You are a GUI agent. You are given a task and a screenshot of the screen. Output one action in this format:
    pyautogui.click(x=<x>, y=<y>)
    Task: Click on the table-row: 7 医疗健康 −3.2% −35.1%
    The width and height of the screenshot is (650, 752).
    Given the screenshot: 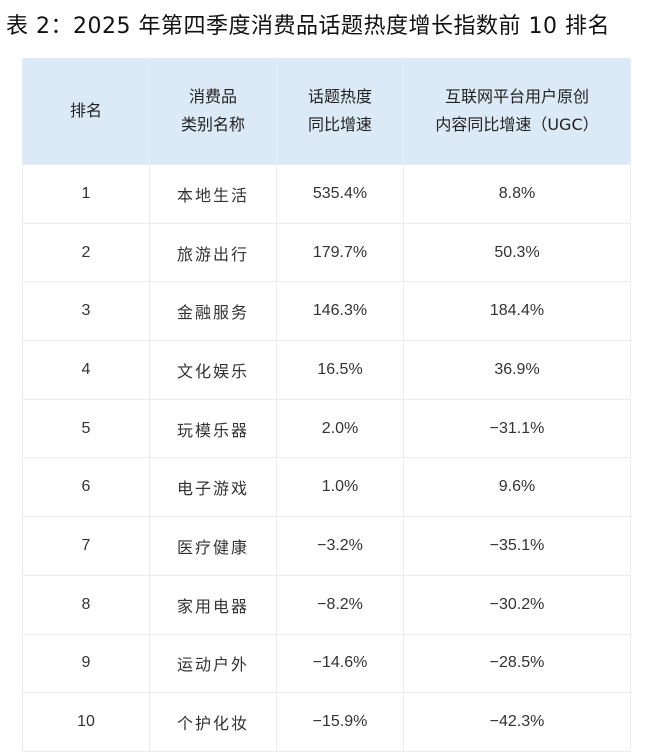 What is the action you would take?
    pyautogui.click(x=326, y=546)
    